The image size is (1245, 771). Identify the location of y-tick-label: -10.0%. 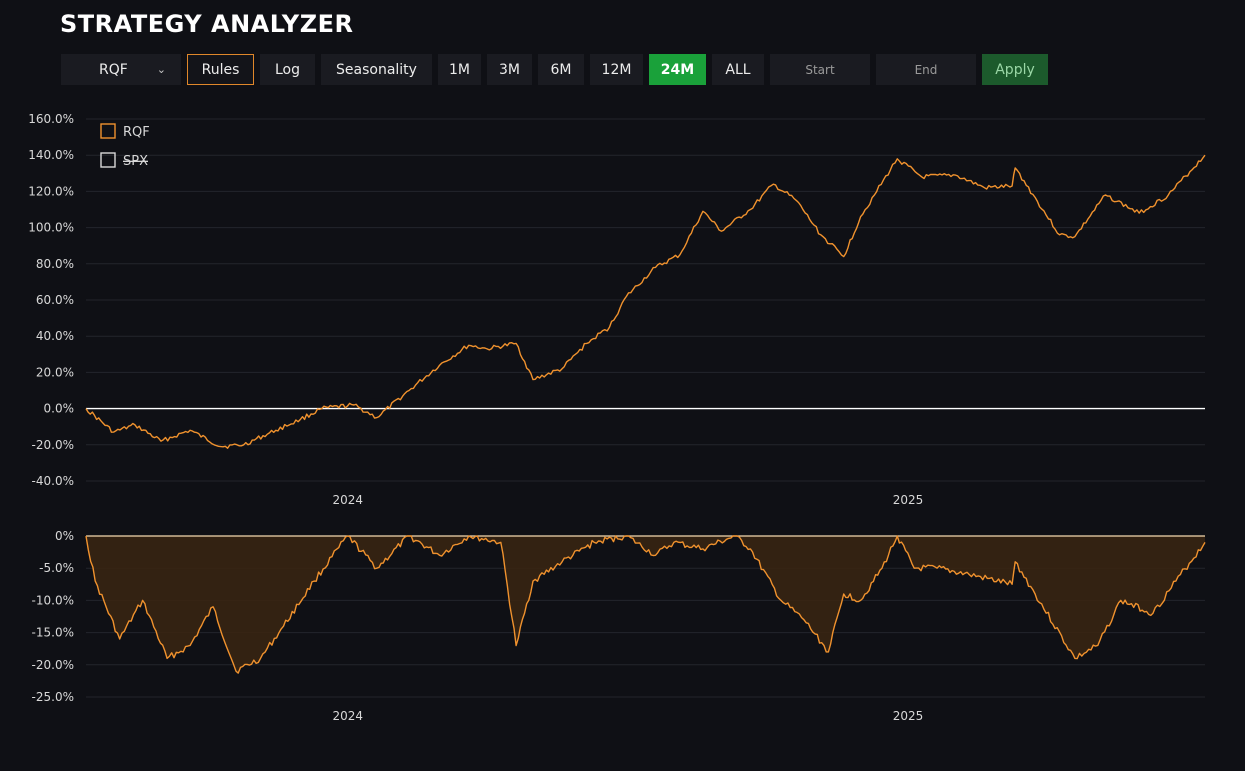
(53, 600).